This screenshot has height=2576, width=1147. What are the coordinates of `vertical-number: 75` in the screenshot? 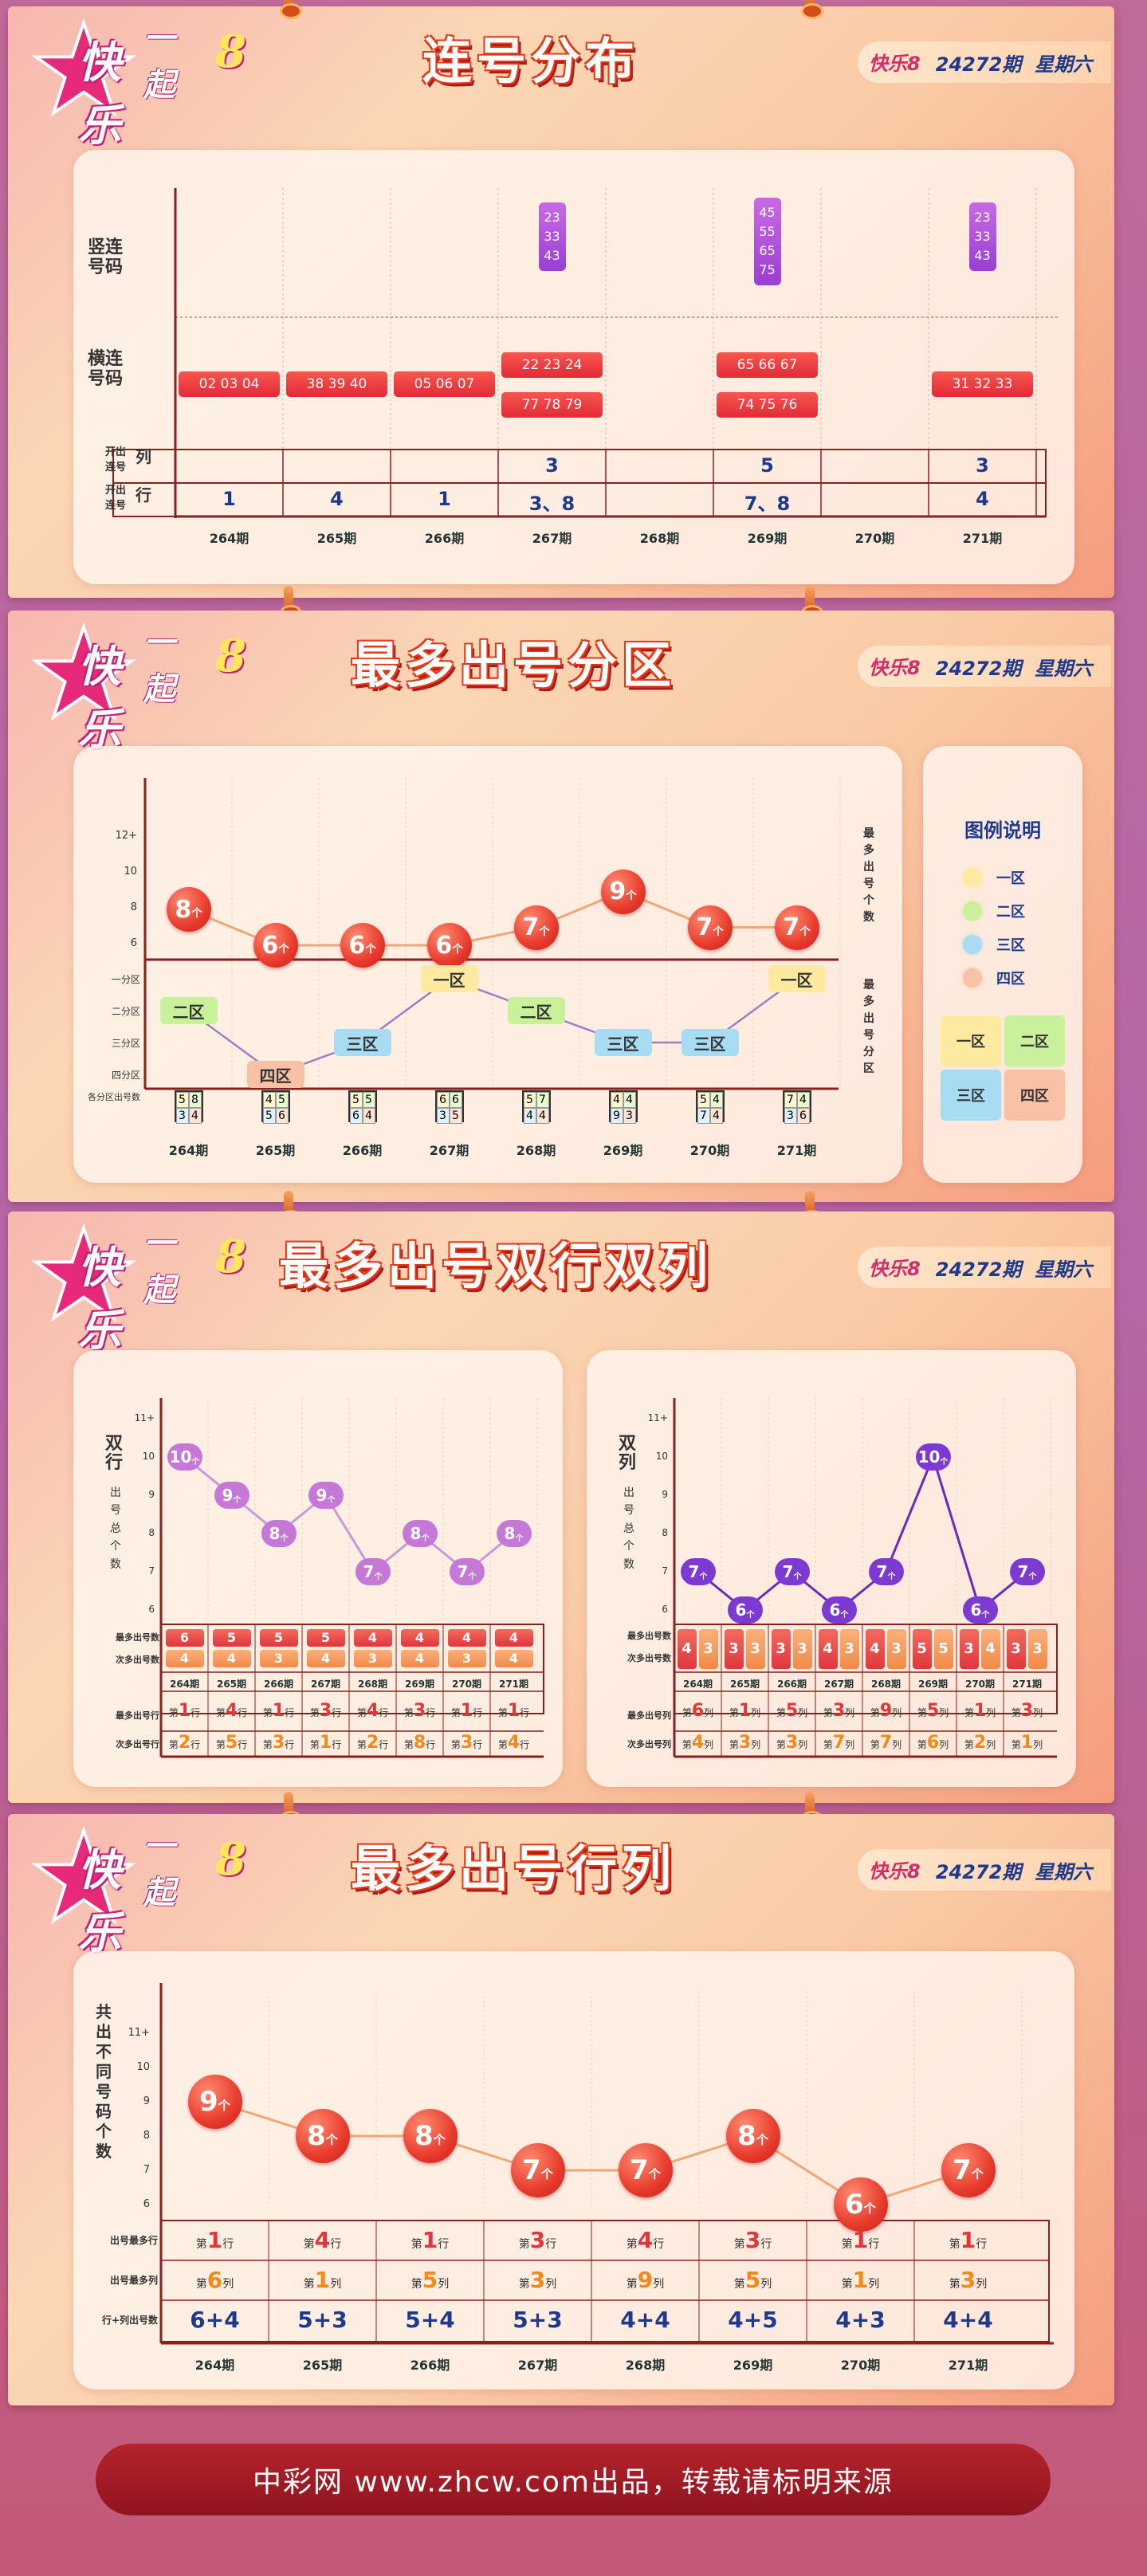 It's located at (767, 269).